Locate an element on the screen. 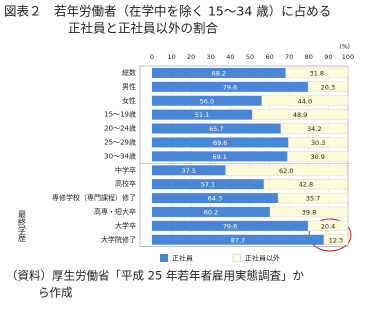 The image size is (374, 310). value-label: 37.5 is located at coordinates (189, 171).